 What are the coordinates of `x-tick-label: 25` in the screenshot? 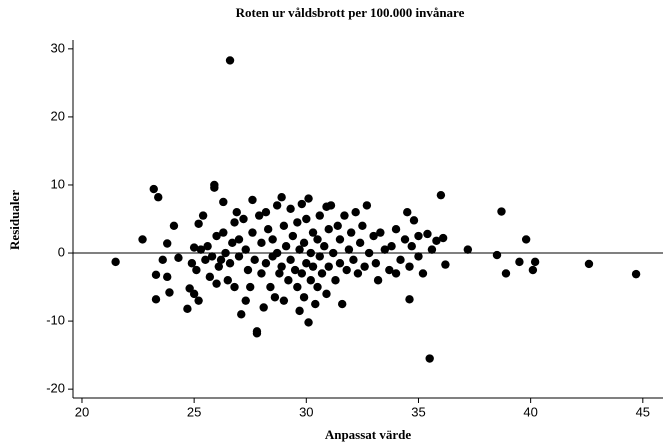 It's located at (194, 411).